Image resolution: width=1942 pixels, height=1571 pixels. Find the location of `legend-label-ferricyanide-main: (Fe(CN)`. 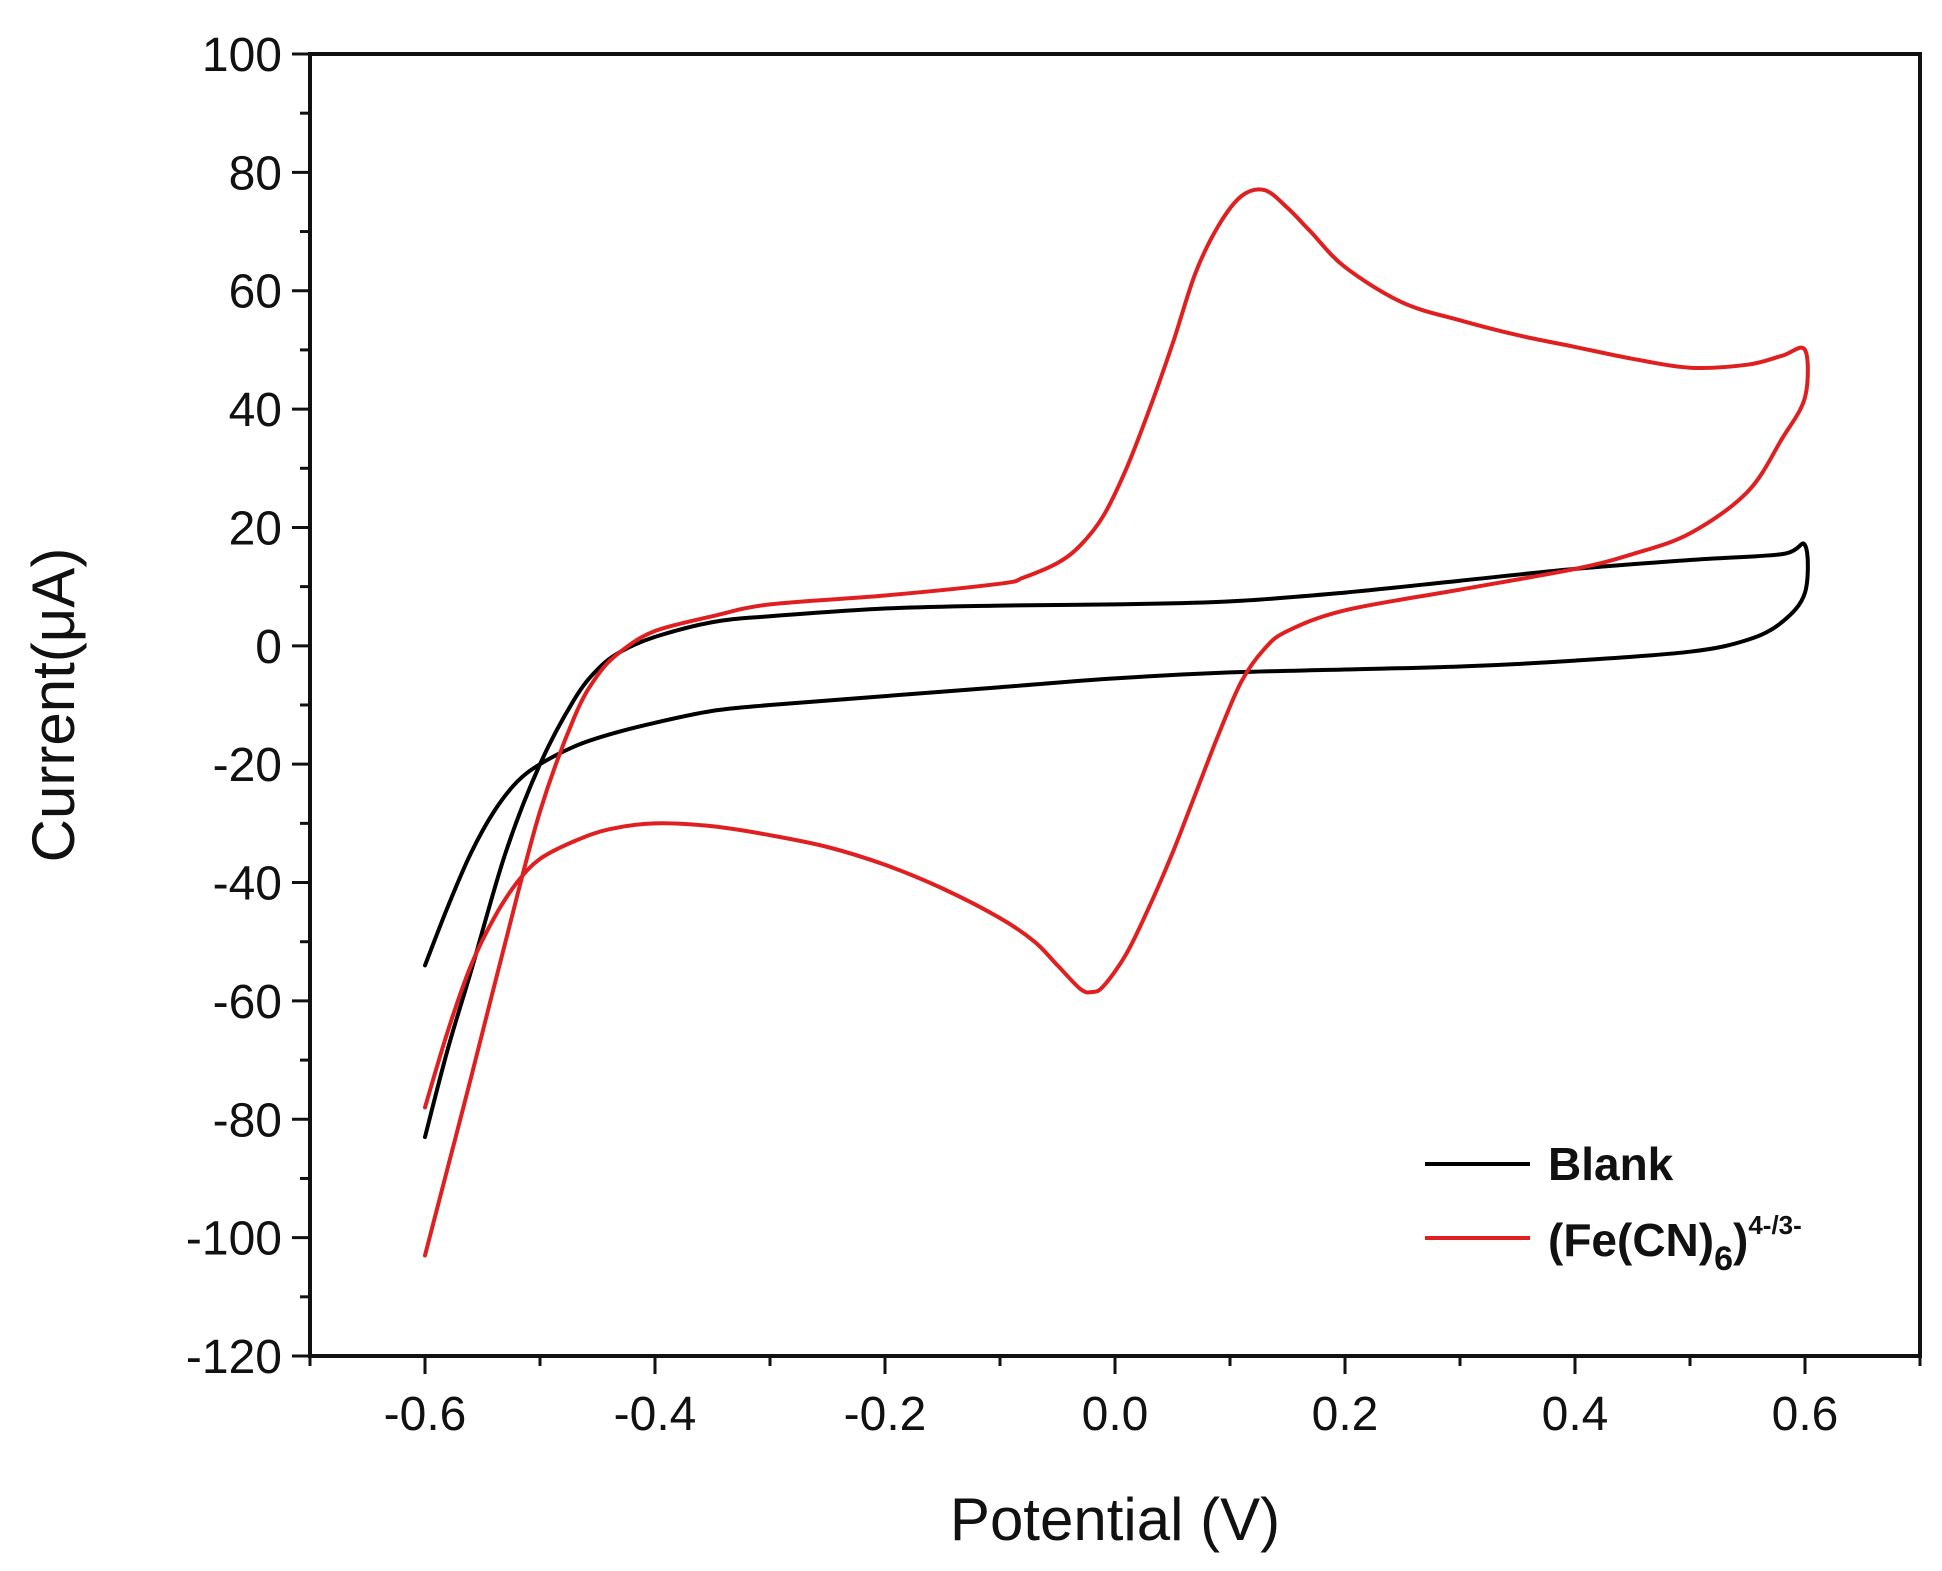

legend-label-ferricyanide-main: (Fe(CN) is located at coordinates (1631, 1240).